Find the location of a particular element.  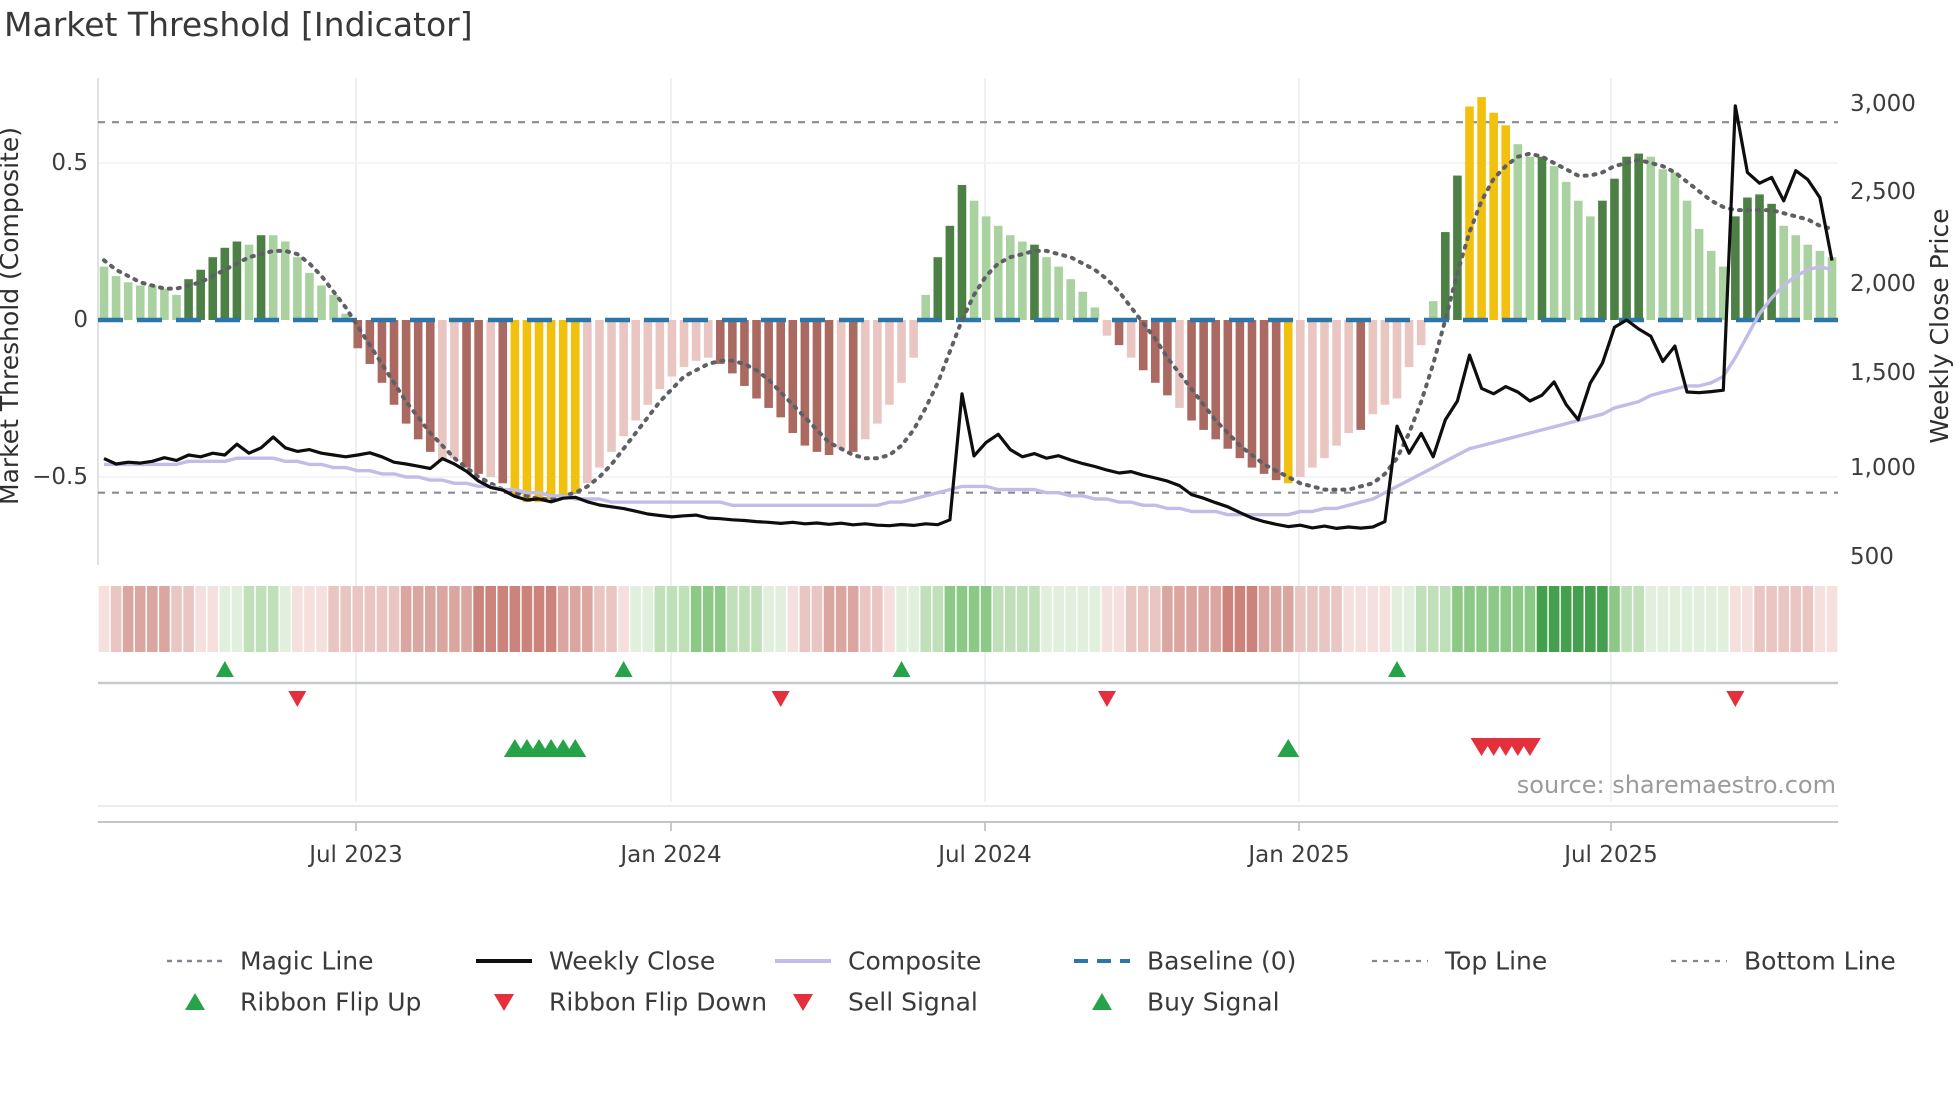

right-tick-2500: 2,500 is located at coordinates (1883, 192).